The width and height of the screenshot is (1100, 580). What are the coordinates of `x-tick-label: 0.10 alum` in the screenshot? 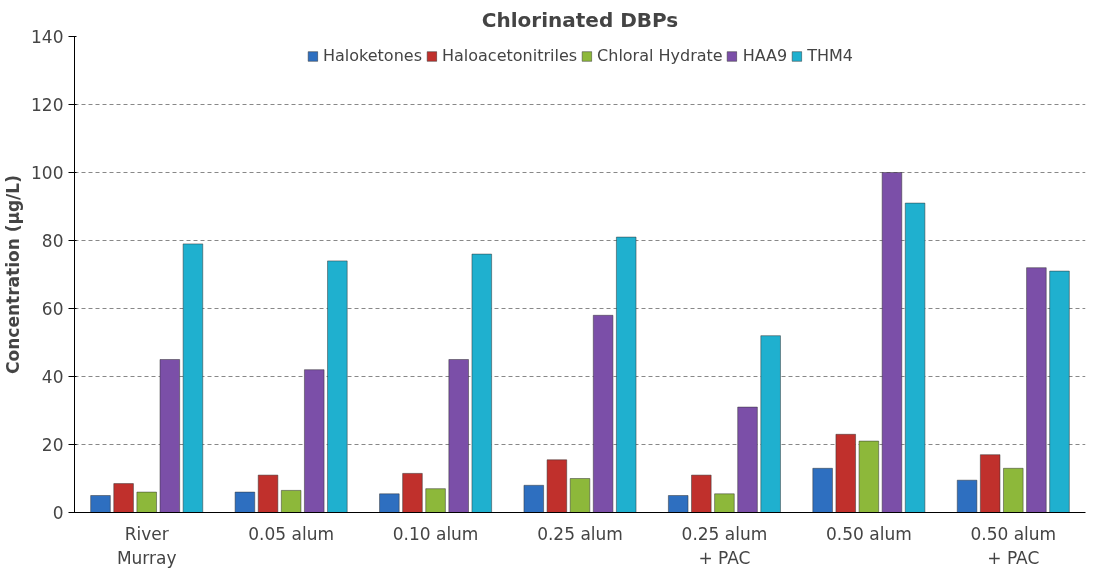 It's located at (435, 533).